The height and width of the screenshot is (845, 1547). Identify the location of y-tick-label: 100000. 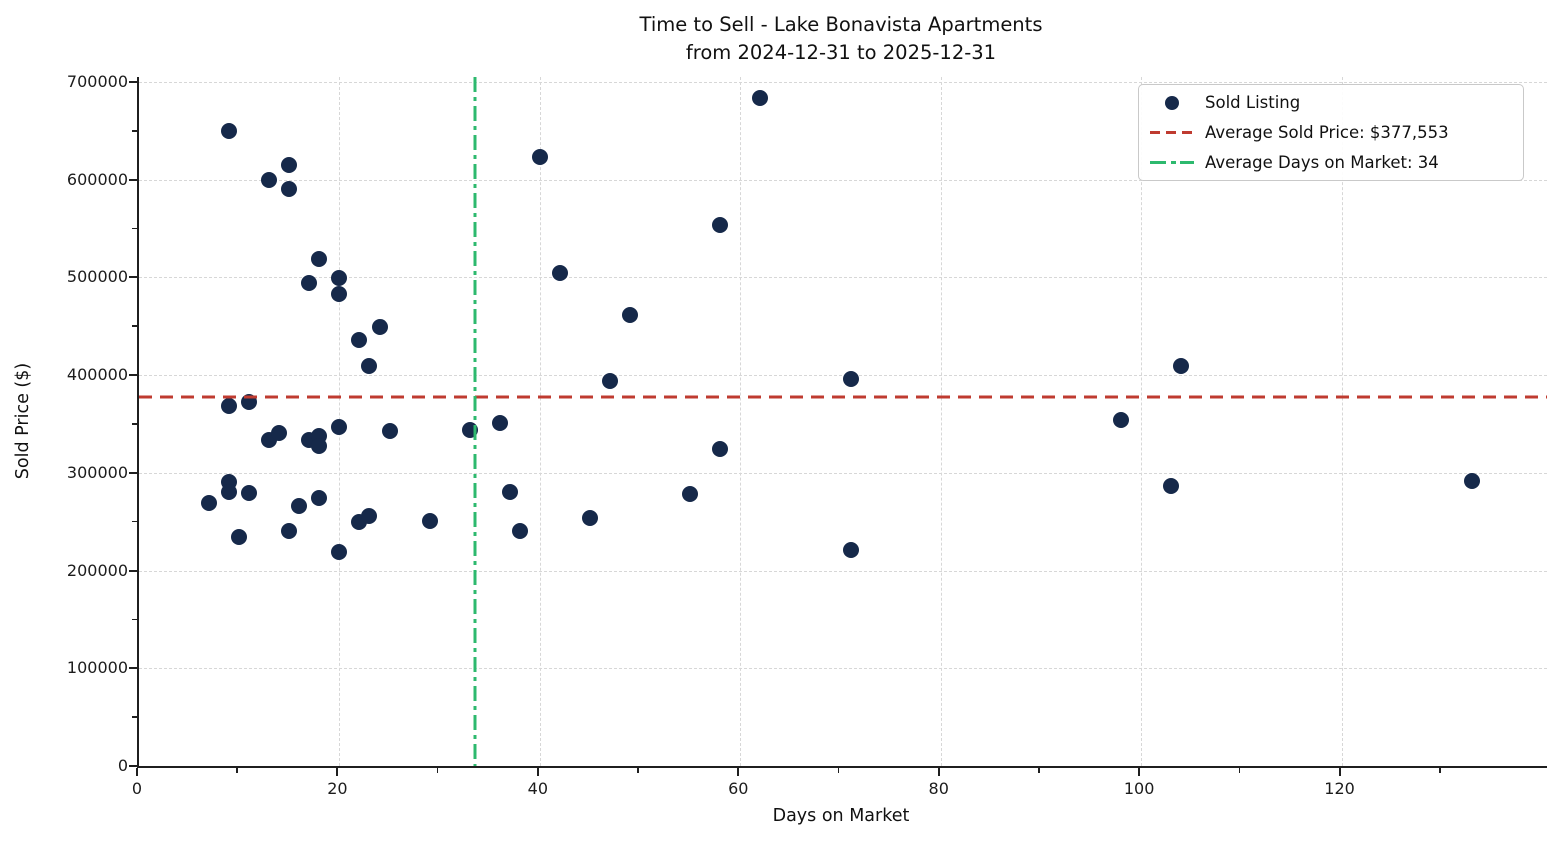
(97, 668).